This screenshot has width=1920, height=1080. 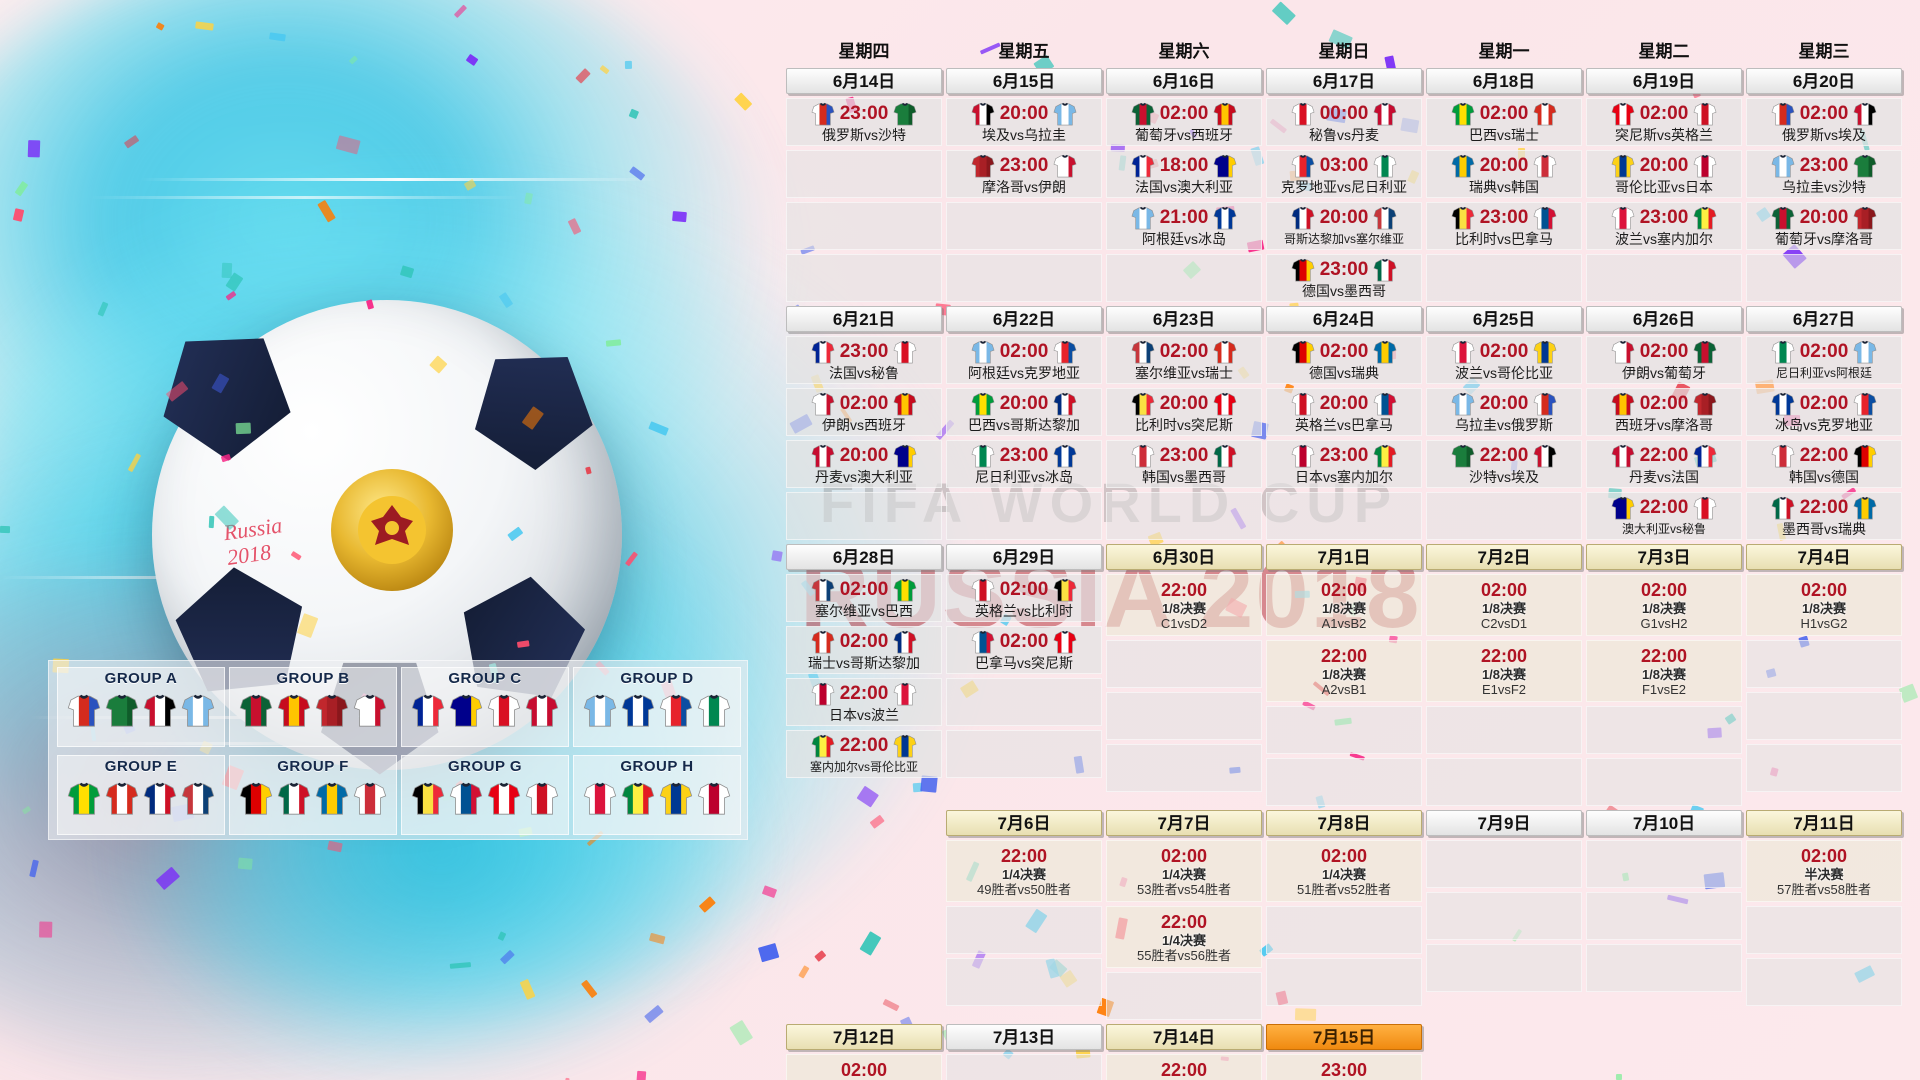 I want to click on match-cell: 20:00 英格兰vs巴拿马, so click(x=1344, y=412).